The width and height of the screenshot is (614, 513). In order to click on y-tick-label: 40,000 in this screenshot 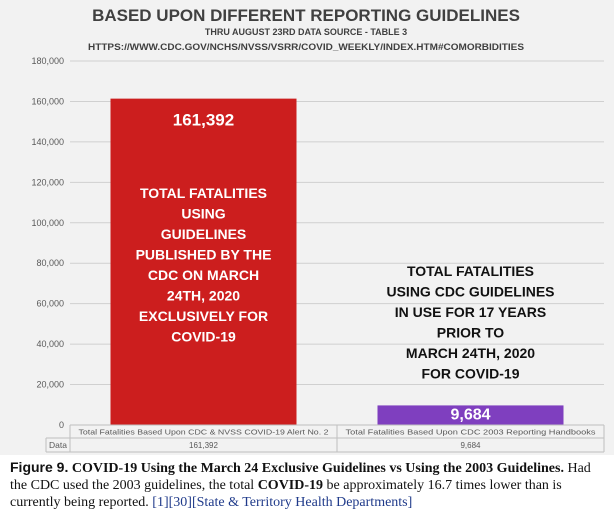, I will do `click(50, 344)`.